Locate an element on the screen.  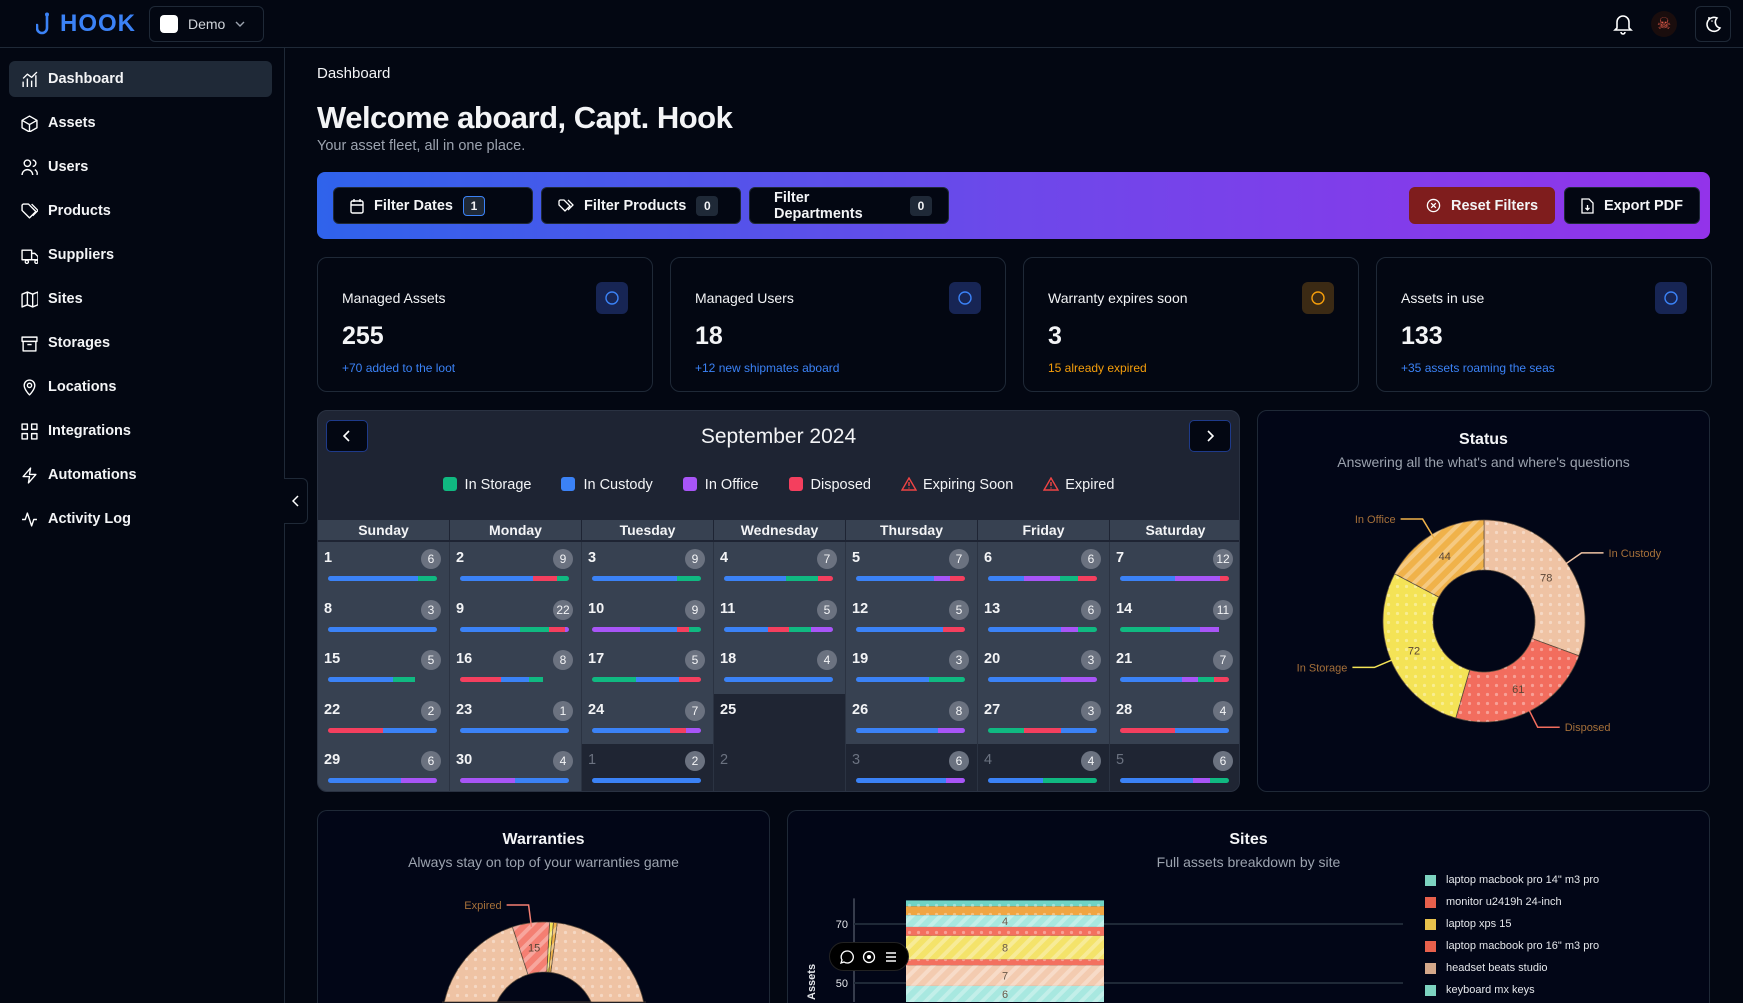
filter-dates-count: 1 is located at coordinates (473, 205).